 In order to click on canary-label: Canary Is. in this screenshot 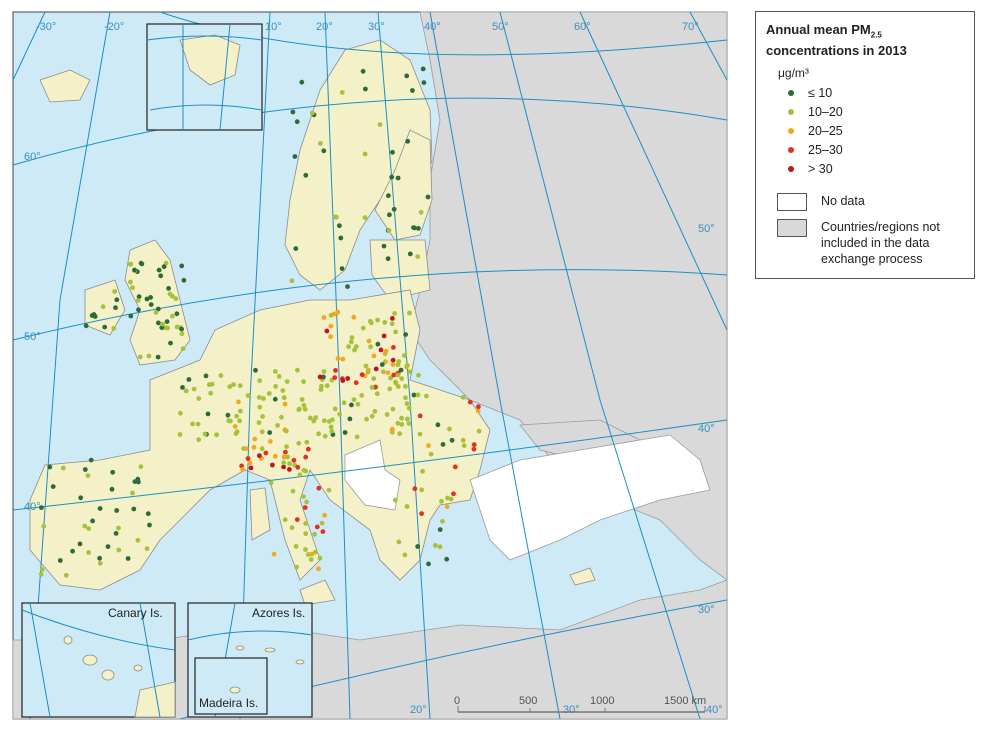, I will do `click(135, 613)`.